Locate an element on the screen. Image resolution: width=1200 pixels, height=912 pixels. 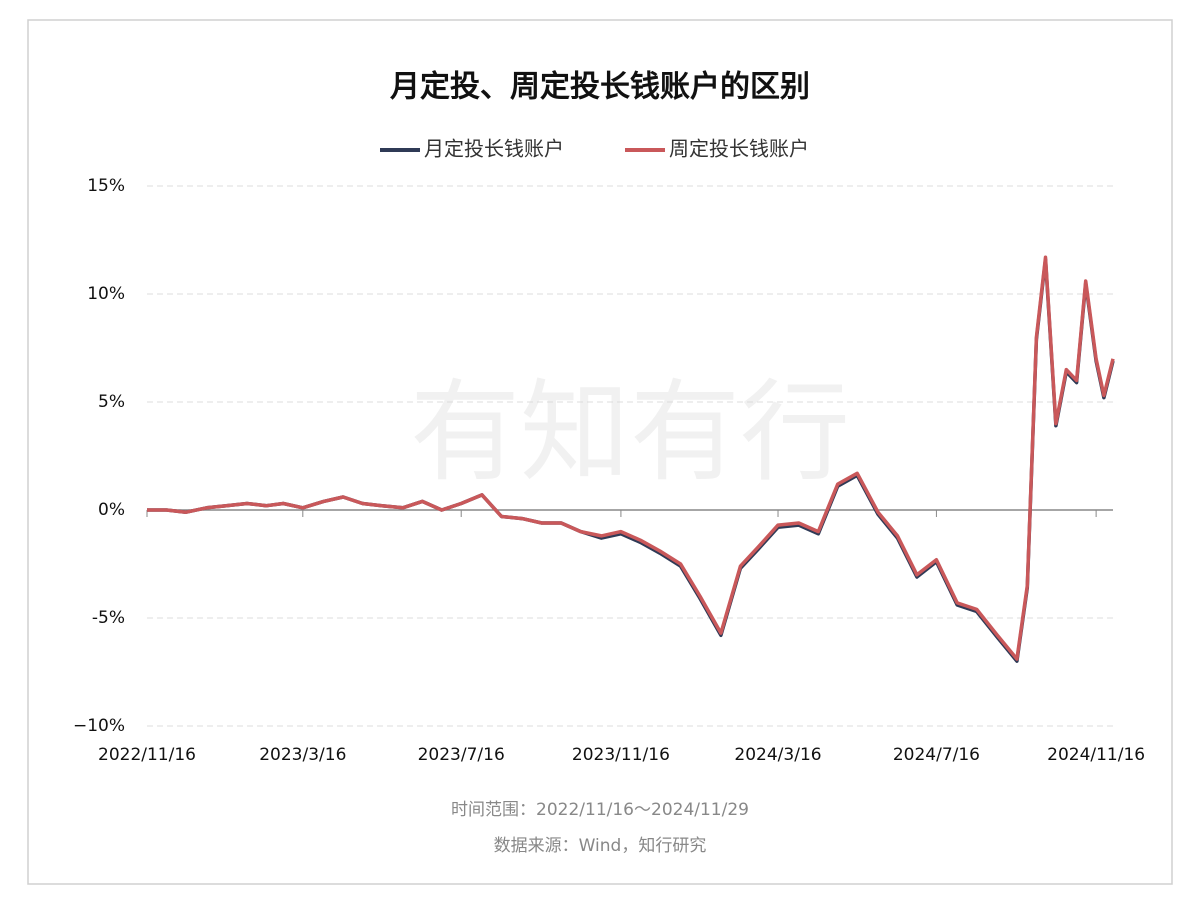
watermark: 有知有行 is located at coordinates (630, 432).